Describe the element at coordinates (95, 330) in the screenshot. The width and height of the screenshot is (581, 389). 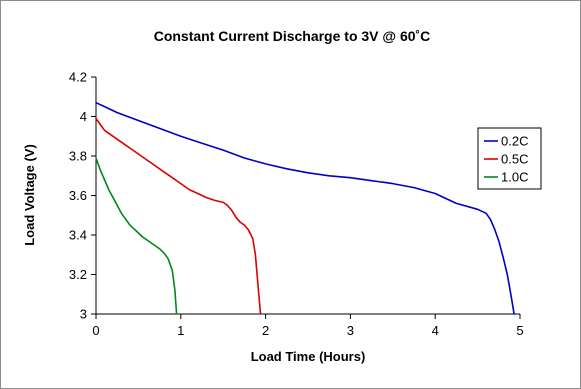
I see `x-tick-label: 0` at that location.